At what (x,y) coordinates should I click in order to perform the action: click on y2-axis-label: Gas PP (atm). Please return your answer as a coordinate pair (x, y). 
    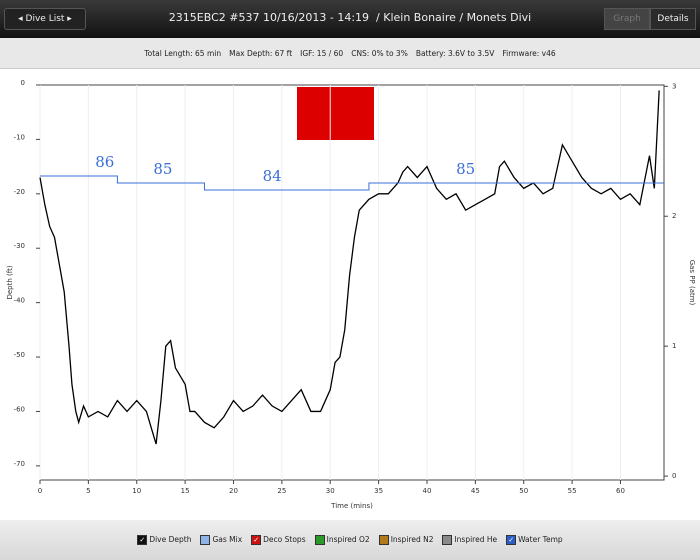
    Looking at the image, I should click on (692, 283).